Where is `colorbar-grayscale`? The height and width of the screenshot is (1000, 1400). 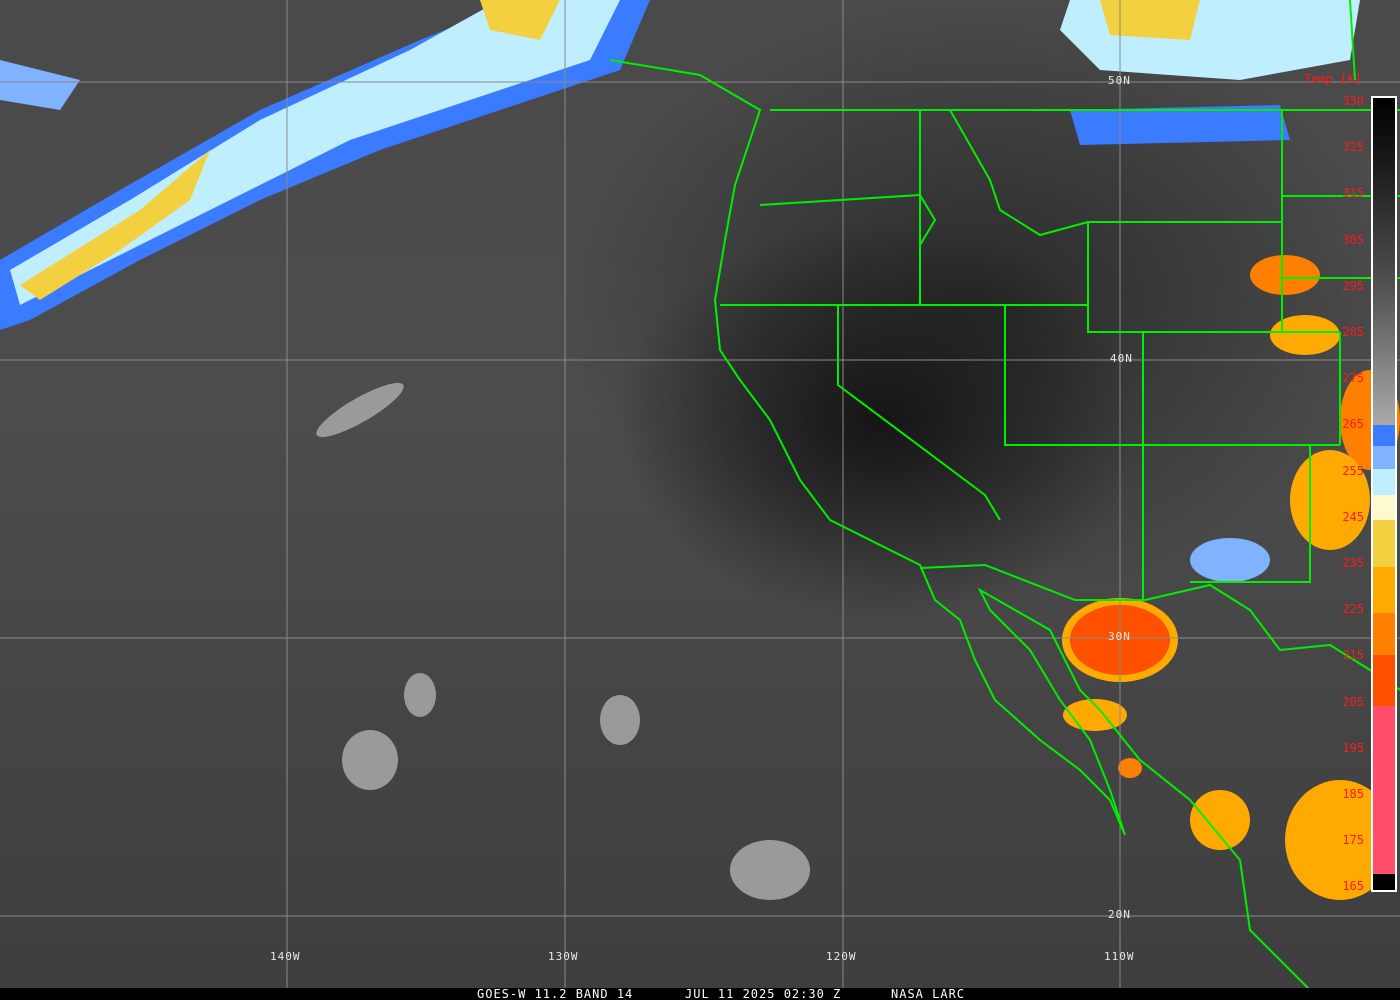 colorbar-grayscale is located at coordinates (1384, 261).